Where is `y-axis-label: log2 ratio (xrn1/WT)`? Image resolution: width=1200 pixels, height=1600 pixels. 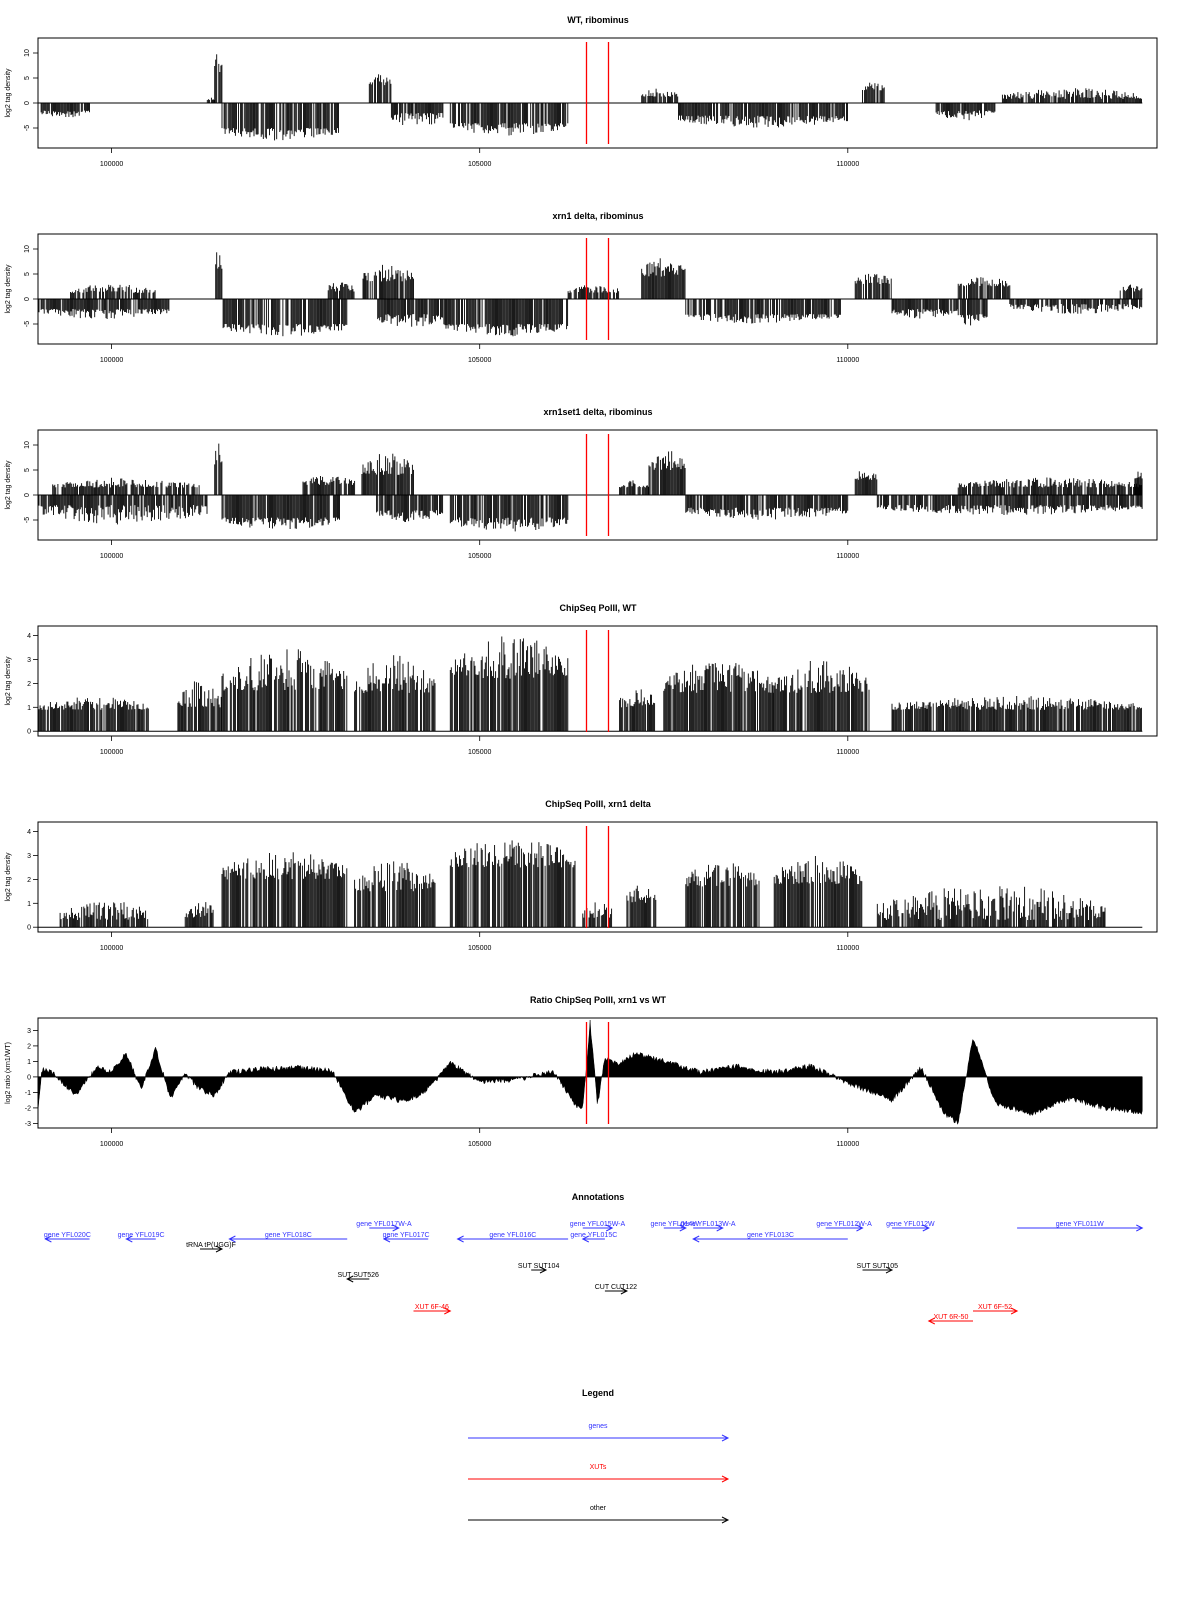 y-axis-label: log2 ratio (xrn1/WT) is located at coordinates (8, 1073).